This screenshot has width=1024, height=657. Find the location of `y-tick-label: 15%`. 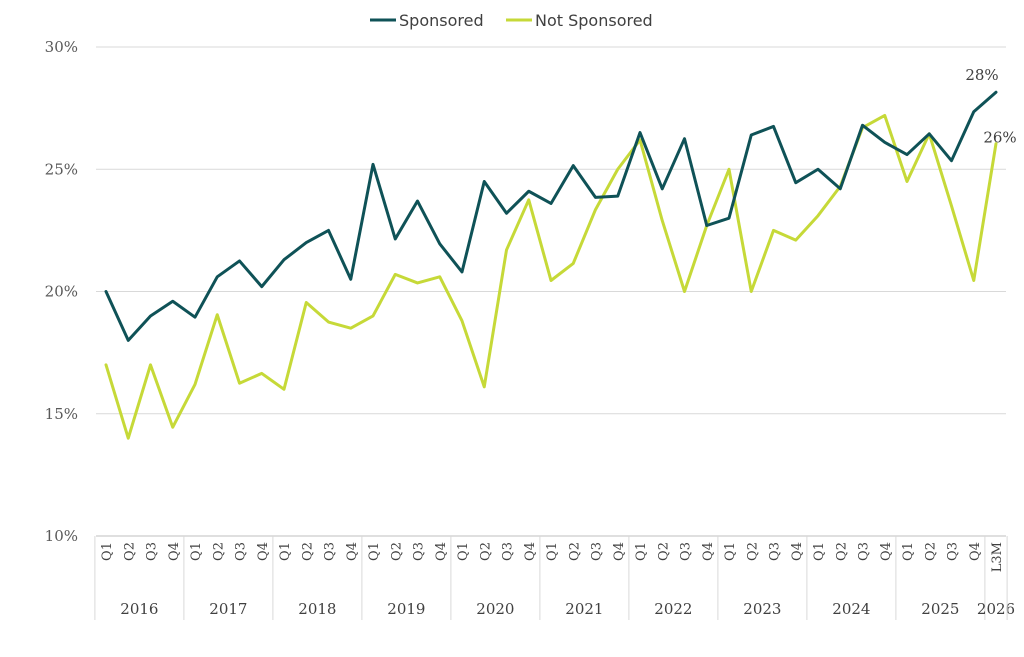

y-tick-label: 15% is located at coordinates (61, 414).